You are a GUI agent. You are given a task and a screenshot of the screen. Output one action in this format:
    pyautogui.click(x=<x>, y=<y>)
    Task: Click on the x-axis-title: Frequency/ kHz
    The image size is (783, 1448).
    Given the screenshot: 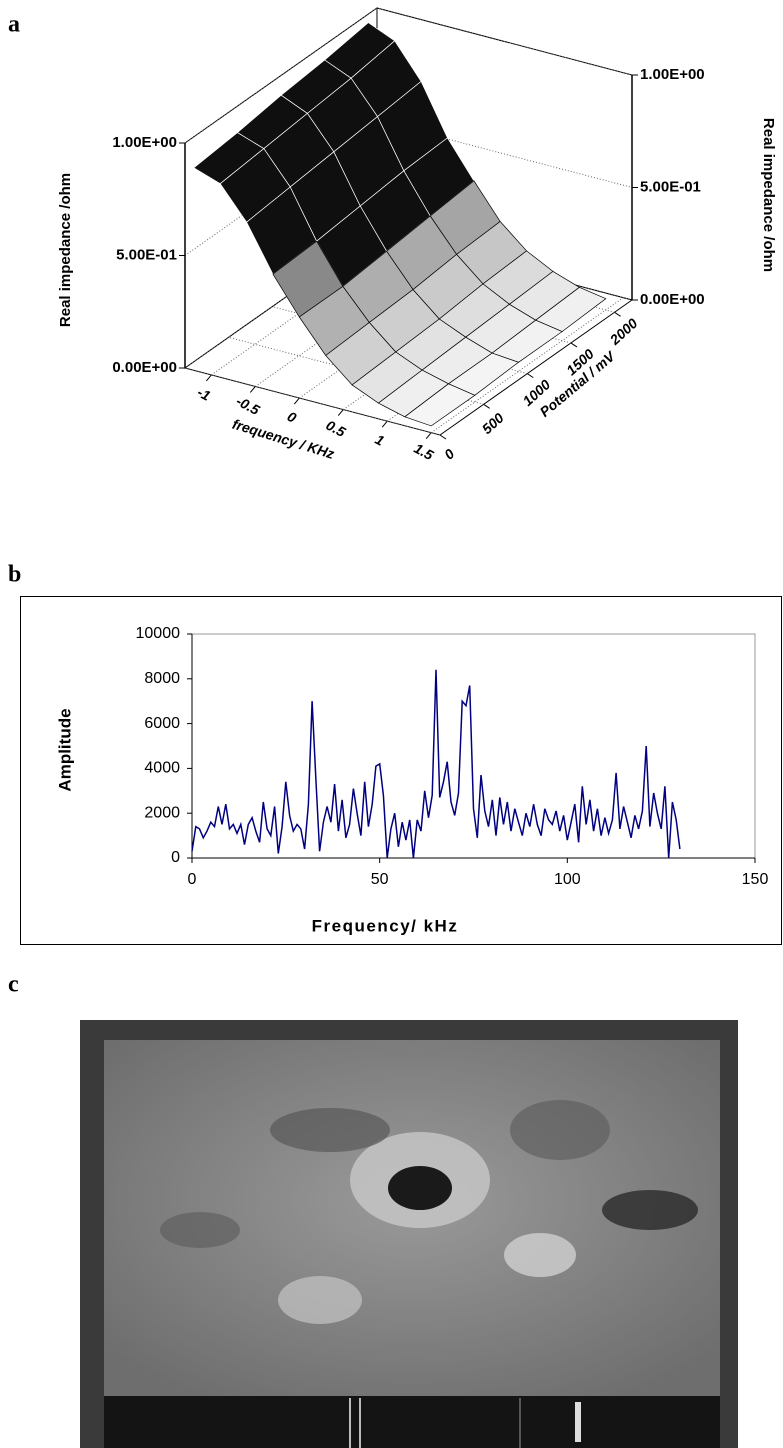 What is the action you would take?
    pyautogui.click(x=385, y=925)
    